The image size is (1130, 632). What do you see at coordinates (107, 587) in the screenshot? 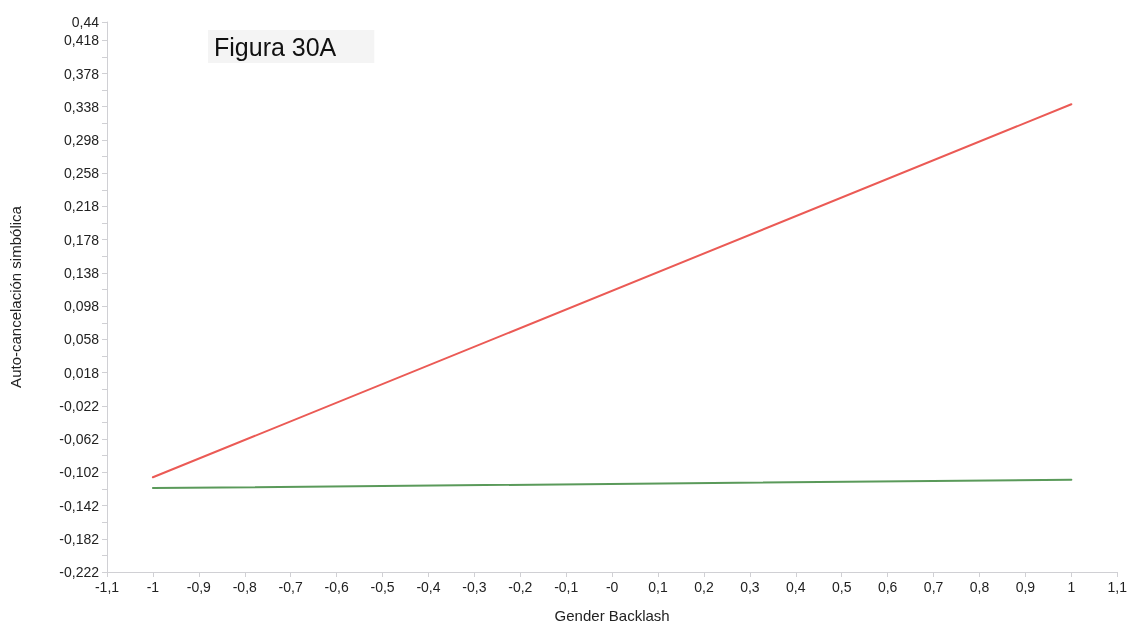
I see `x-tick-label: -1,1` at bounding box center [107, 587].